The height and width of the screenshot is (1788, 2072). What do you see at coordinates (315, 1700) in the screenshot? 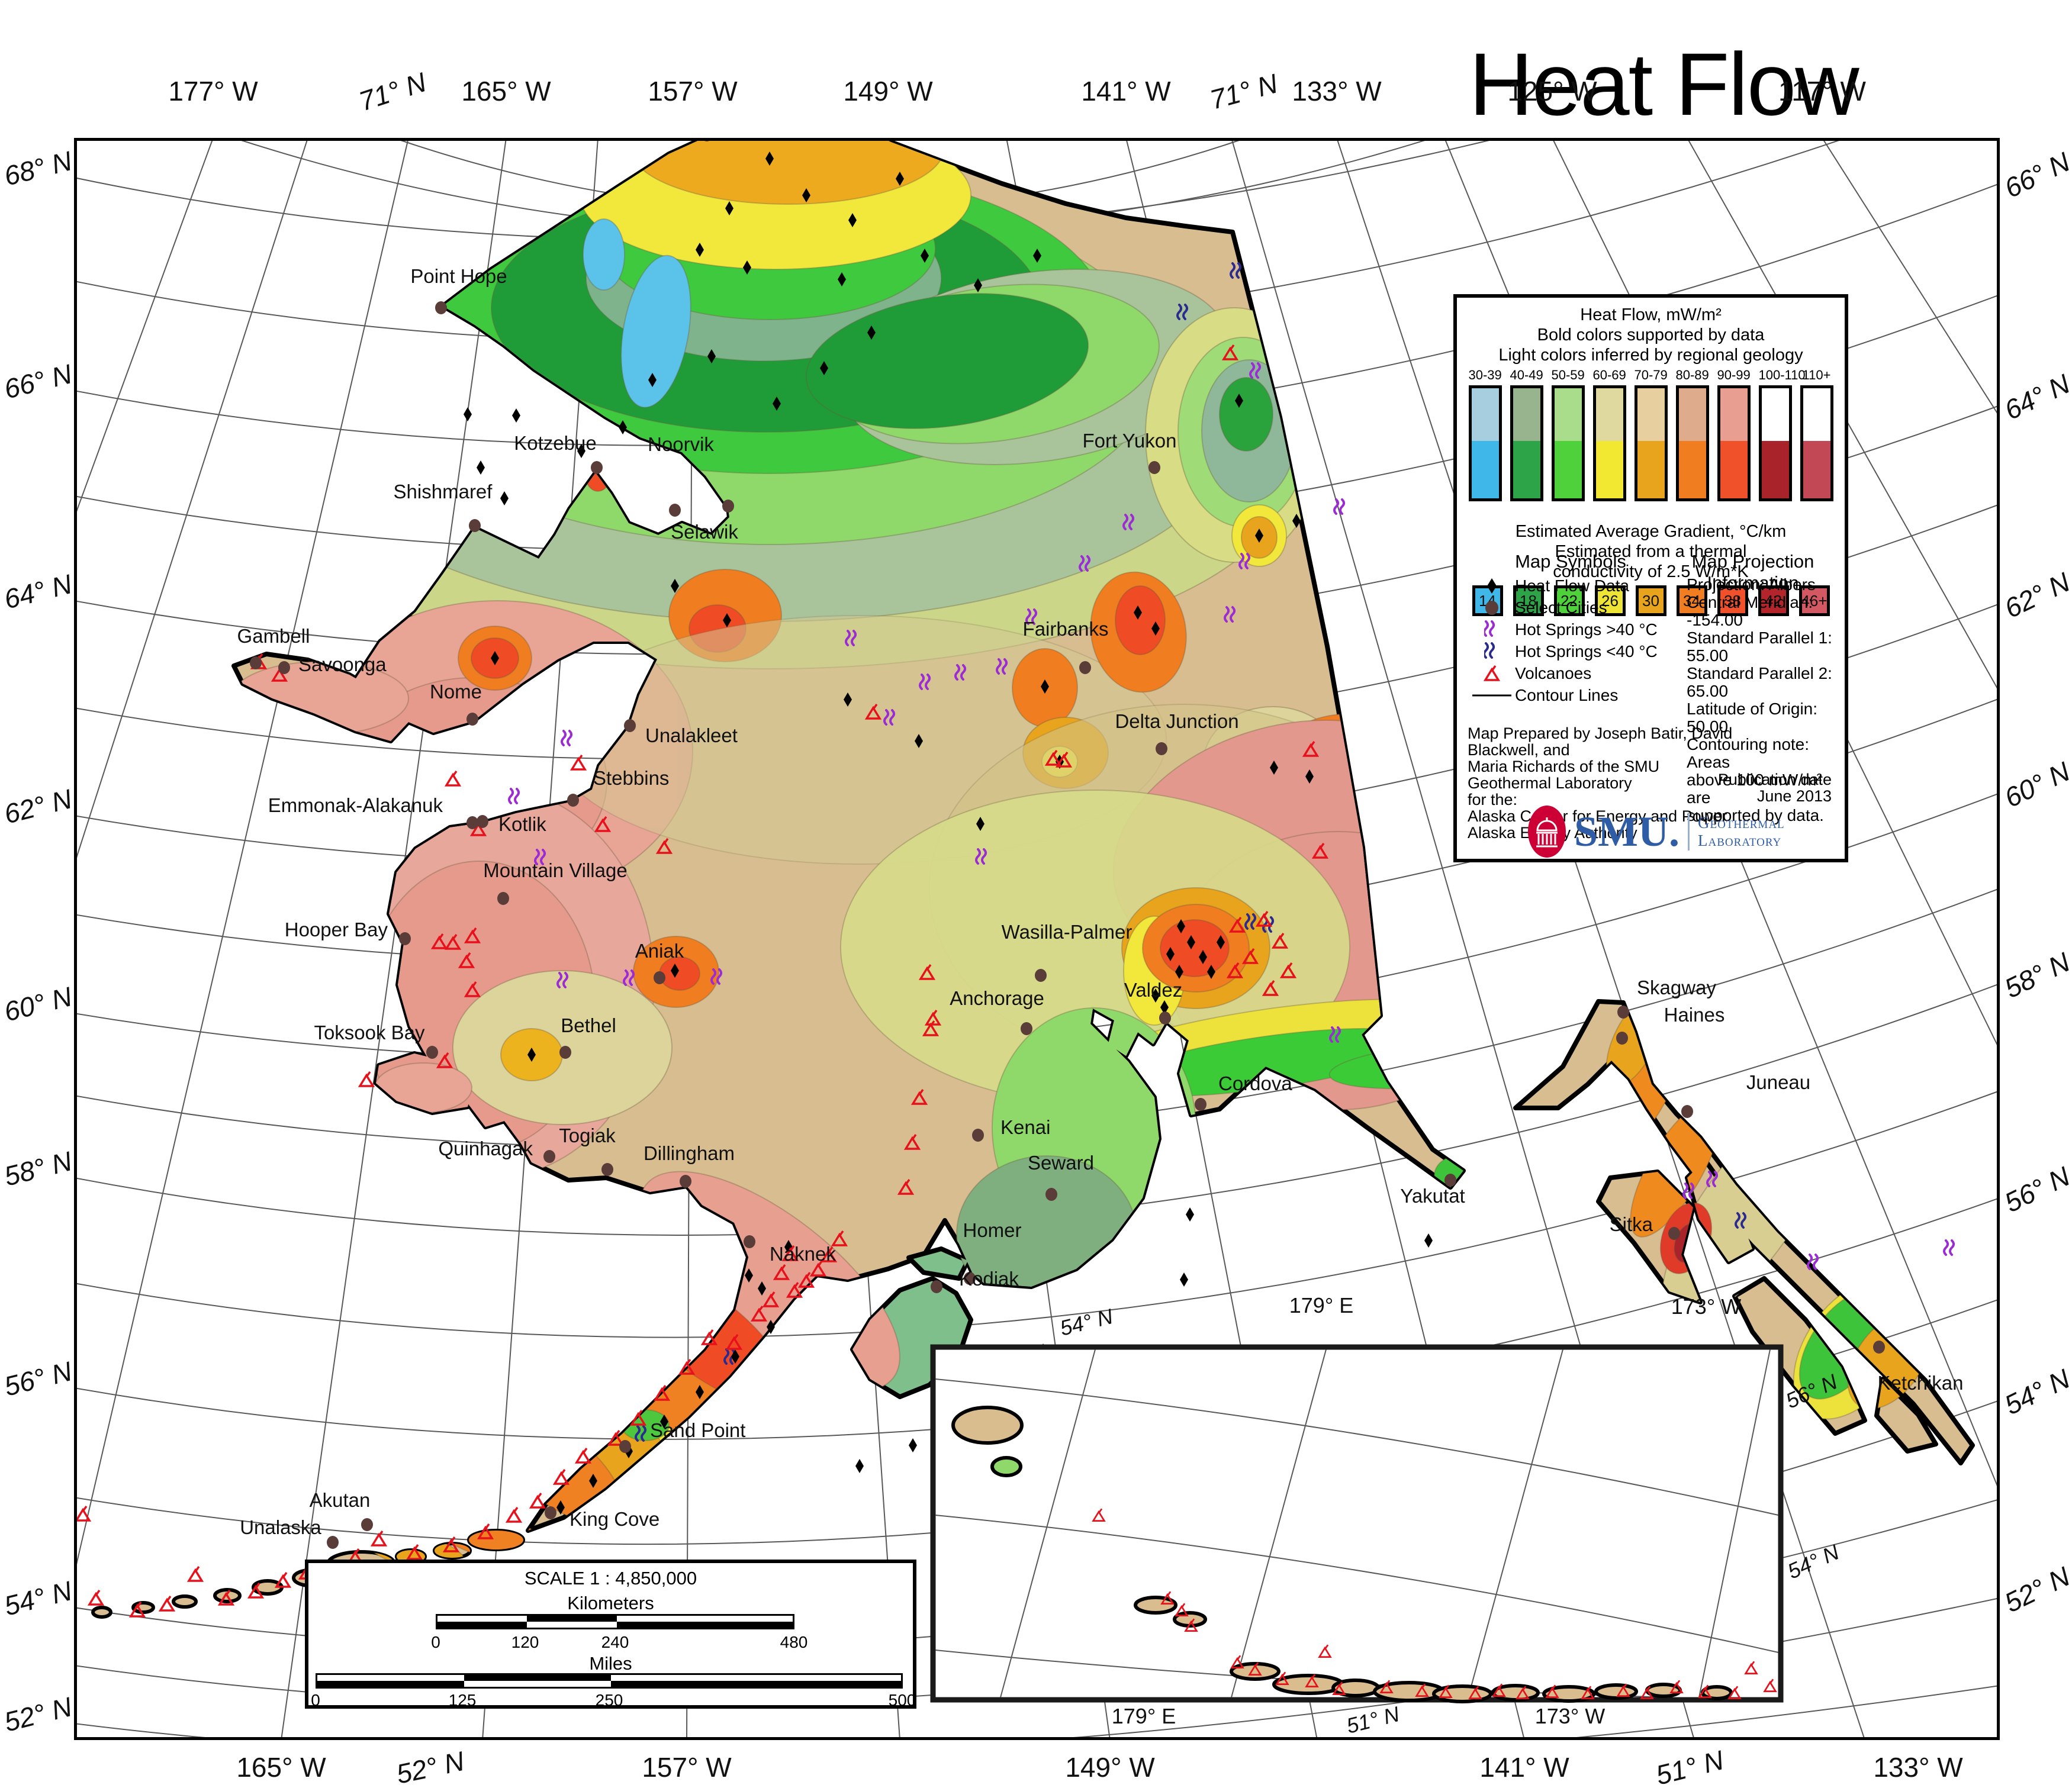
I see `scale-mi-tick: 0` at bounding box center [315, 1700].